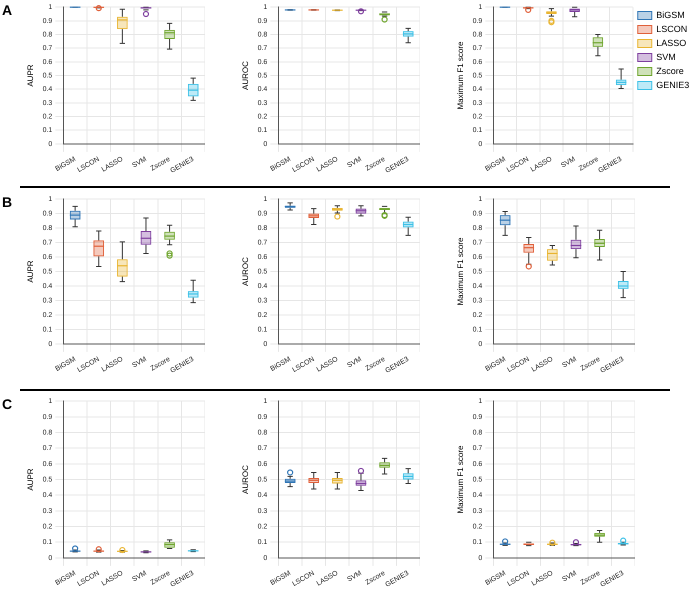 This screenshot has width=689, height=595. What do you see at coordinates (672, 29) in the screenshot?
I see `legend-label: LSCON` at bounding box center [672, 29].